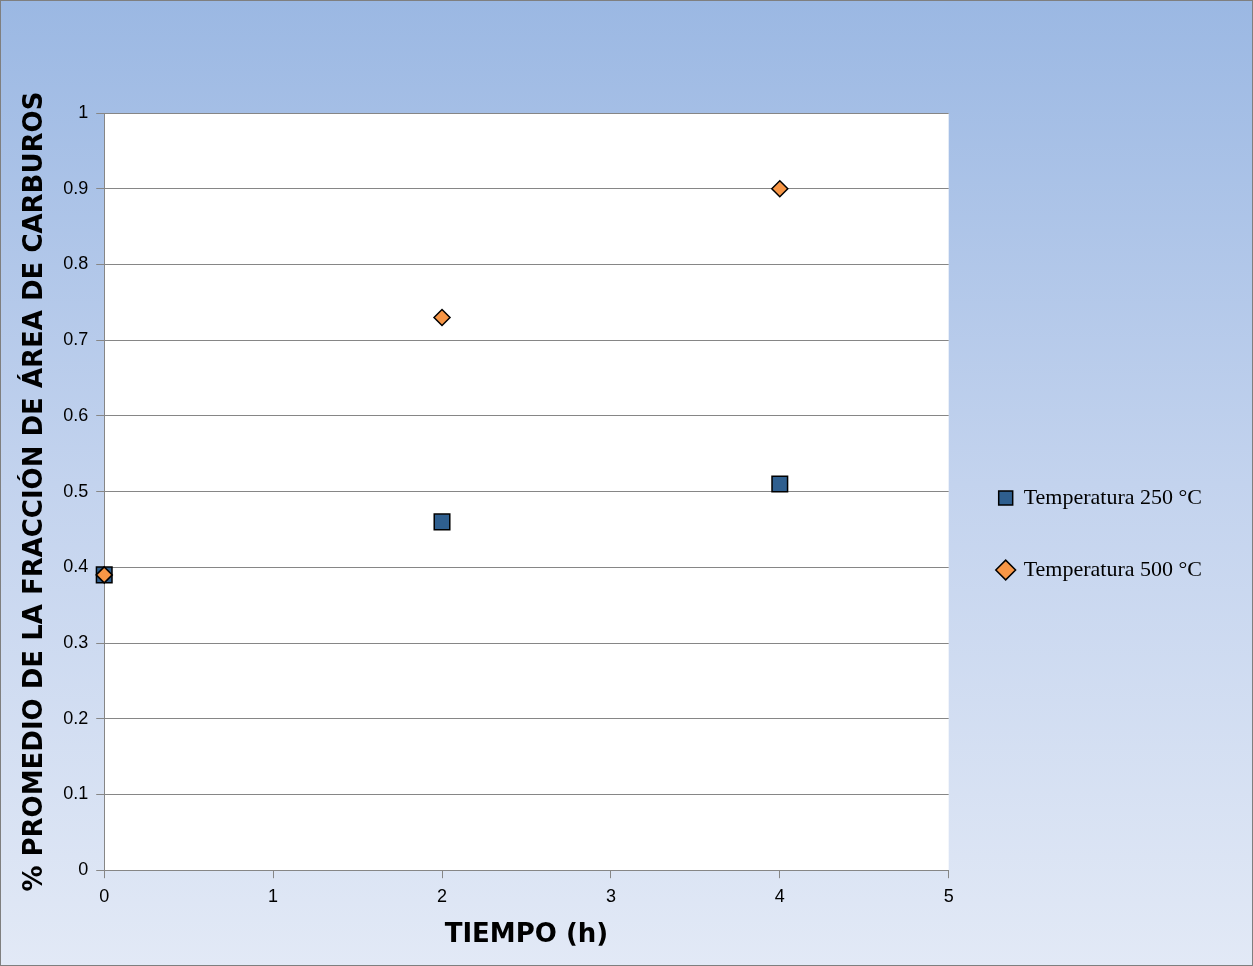 This screenshot has width=1253, height=966. Describe the element at coordinates (76, 717) in the screenshot. I see `y-tick-label: 0.2` at that location.